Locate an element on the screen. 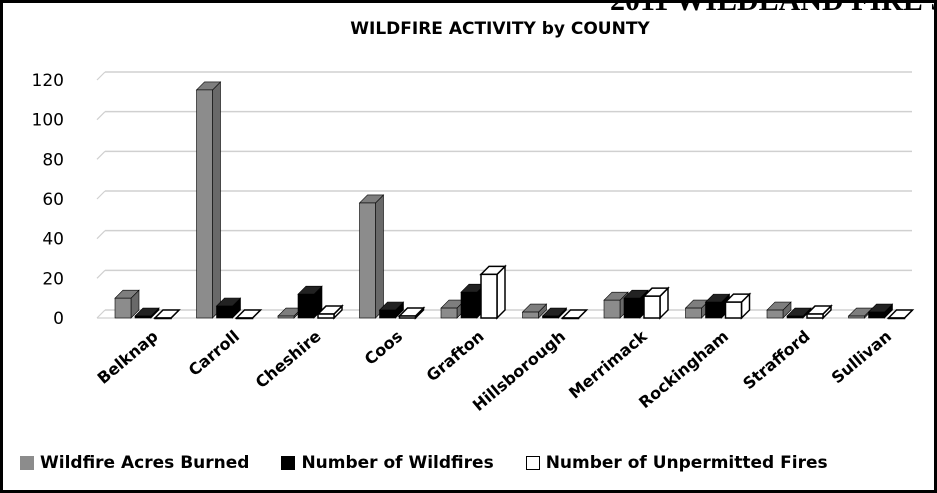 The image size is (937, 493). legend-item-acres: Wildfire Acres Burned is located at coordinates (134, 463).